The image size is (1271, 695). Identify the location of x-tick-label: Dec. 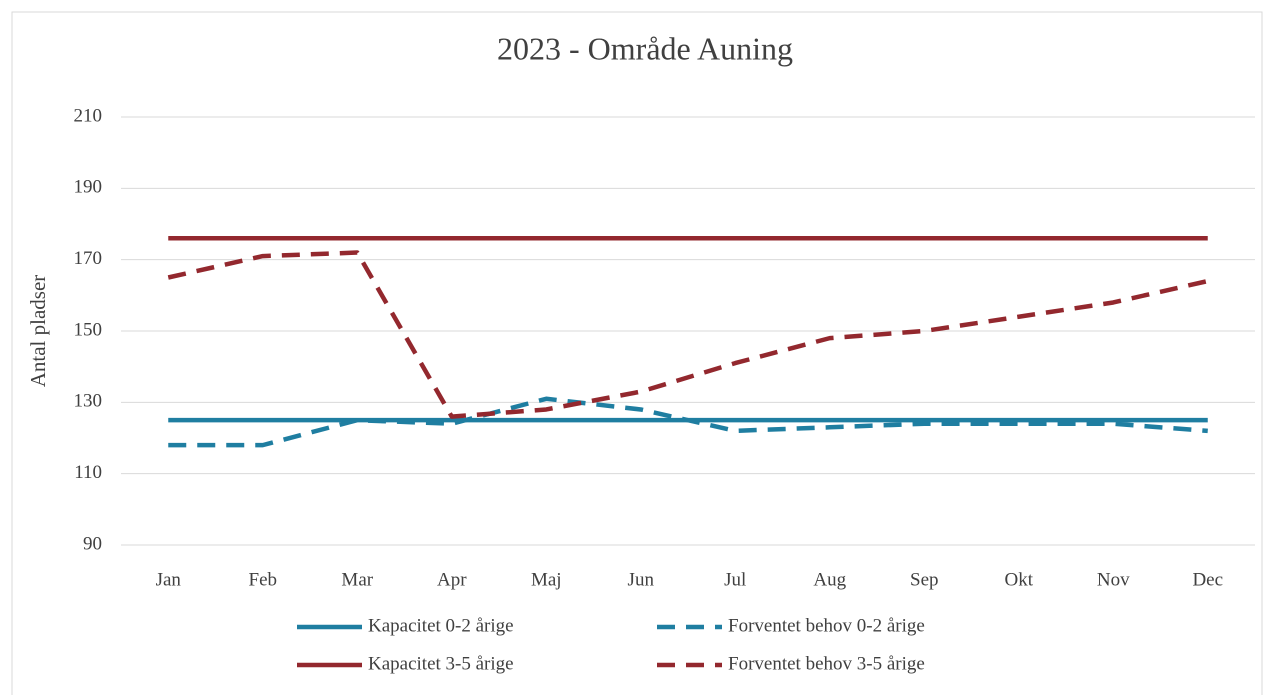
(1207, 579).